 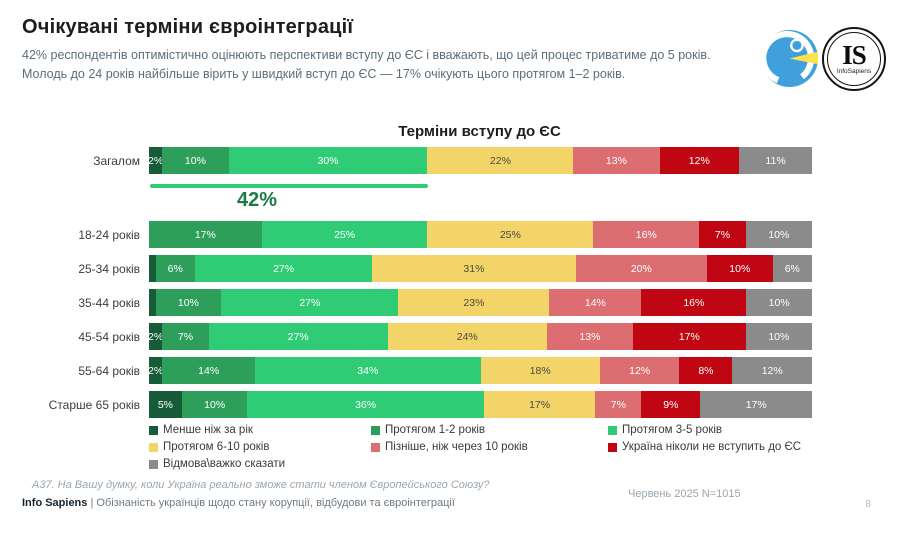 I want to click on bar-segment: 20%, so click(x=641, y=268).